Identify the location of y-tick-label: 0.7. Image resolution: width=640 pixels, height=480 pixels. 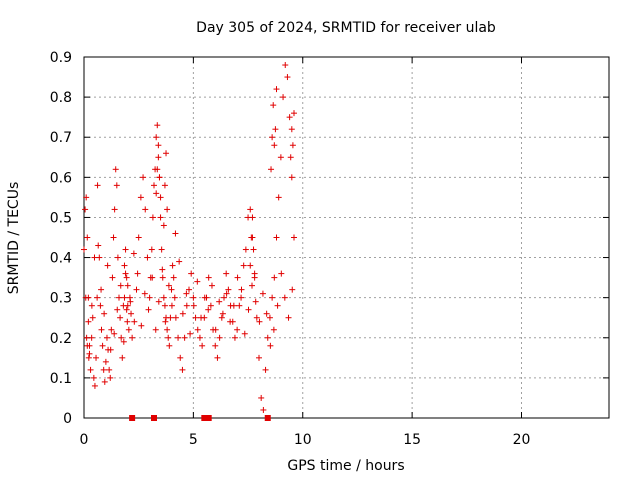
(61, 138).